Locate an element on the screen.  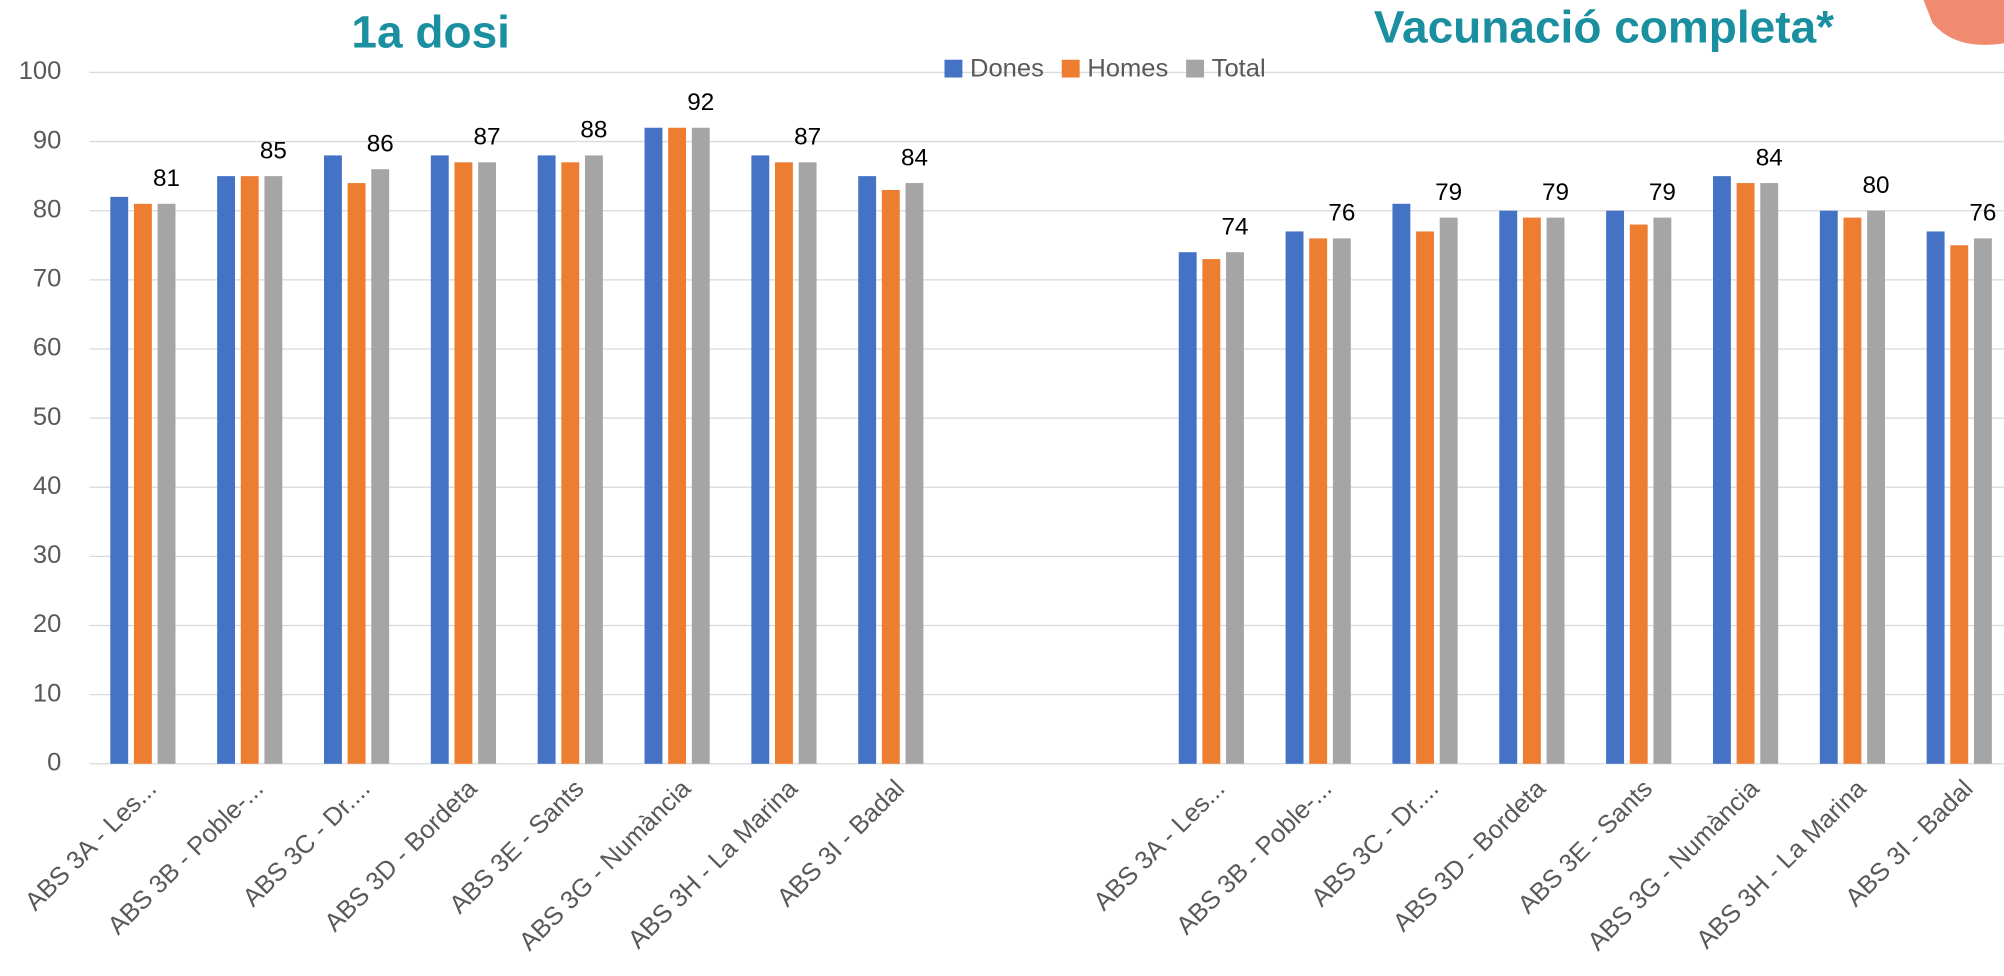
data-label: 88 is located at coordinates (593, 130).